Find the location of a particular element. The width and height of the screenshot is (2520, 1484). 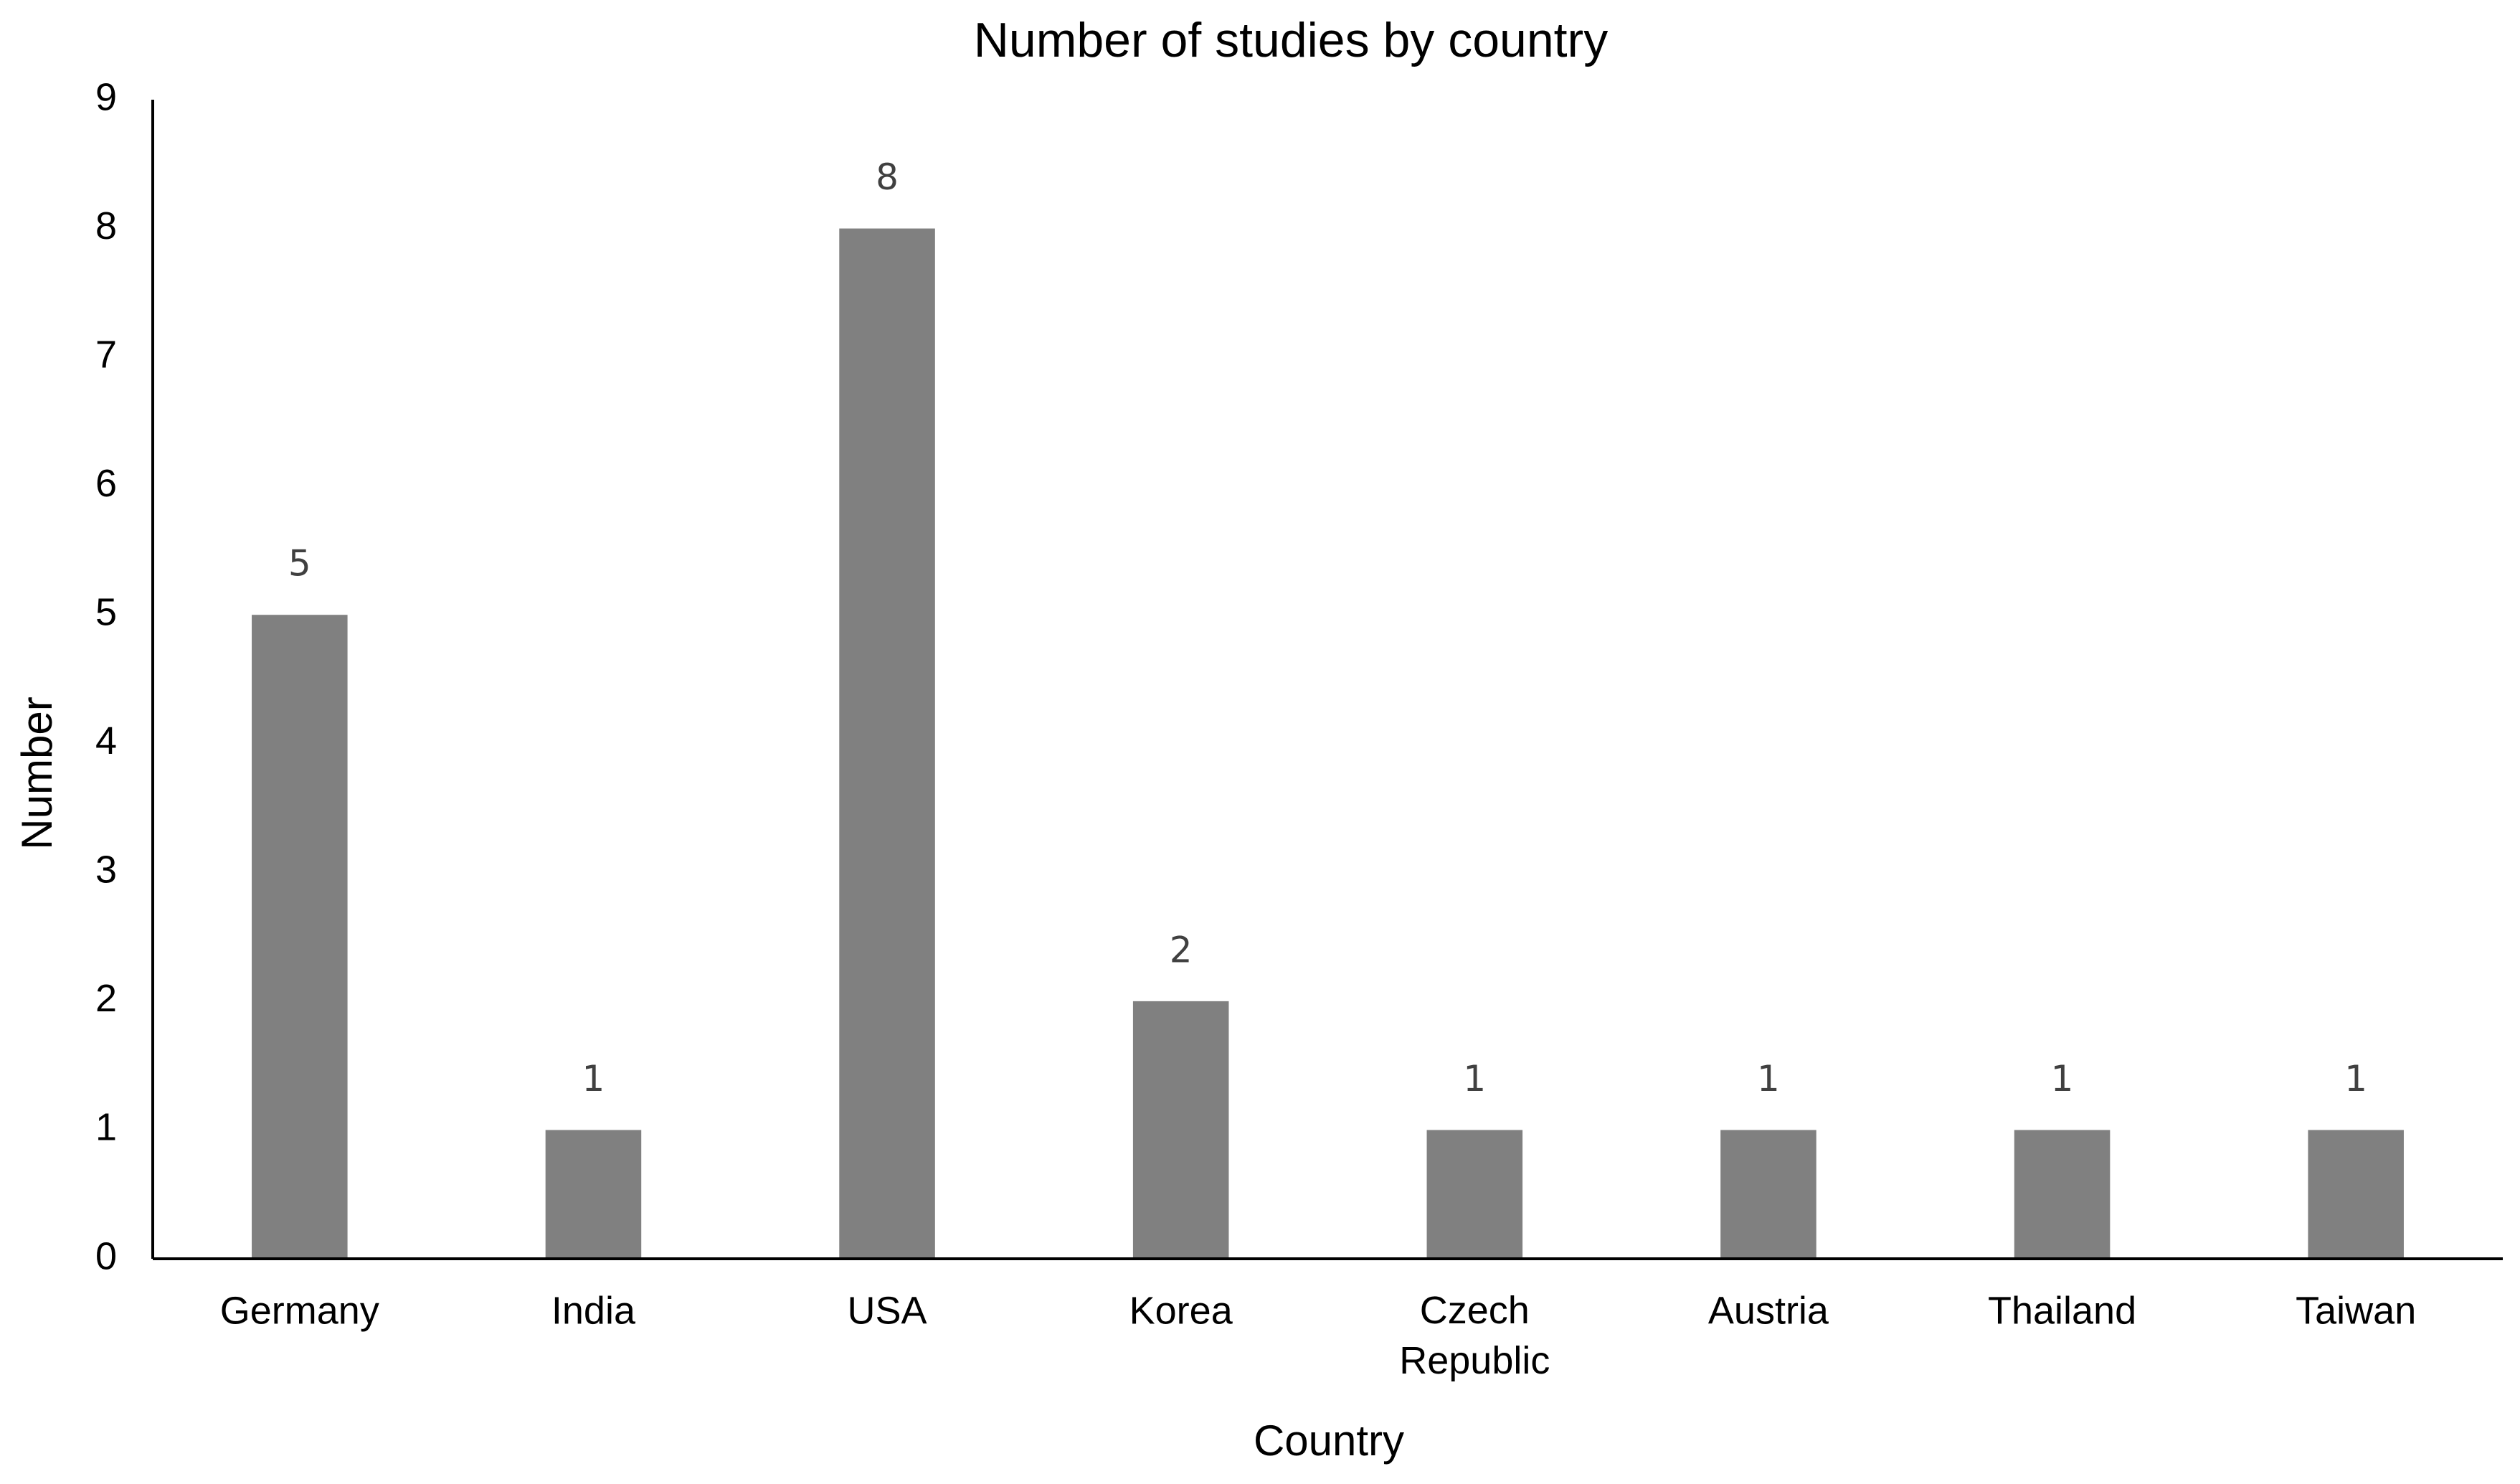

x-tick-label: Austria is located at coordinates (1768, 1310).